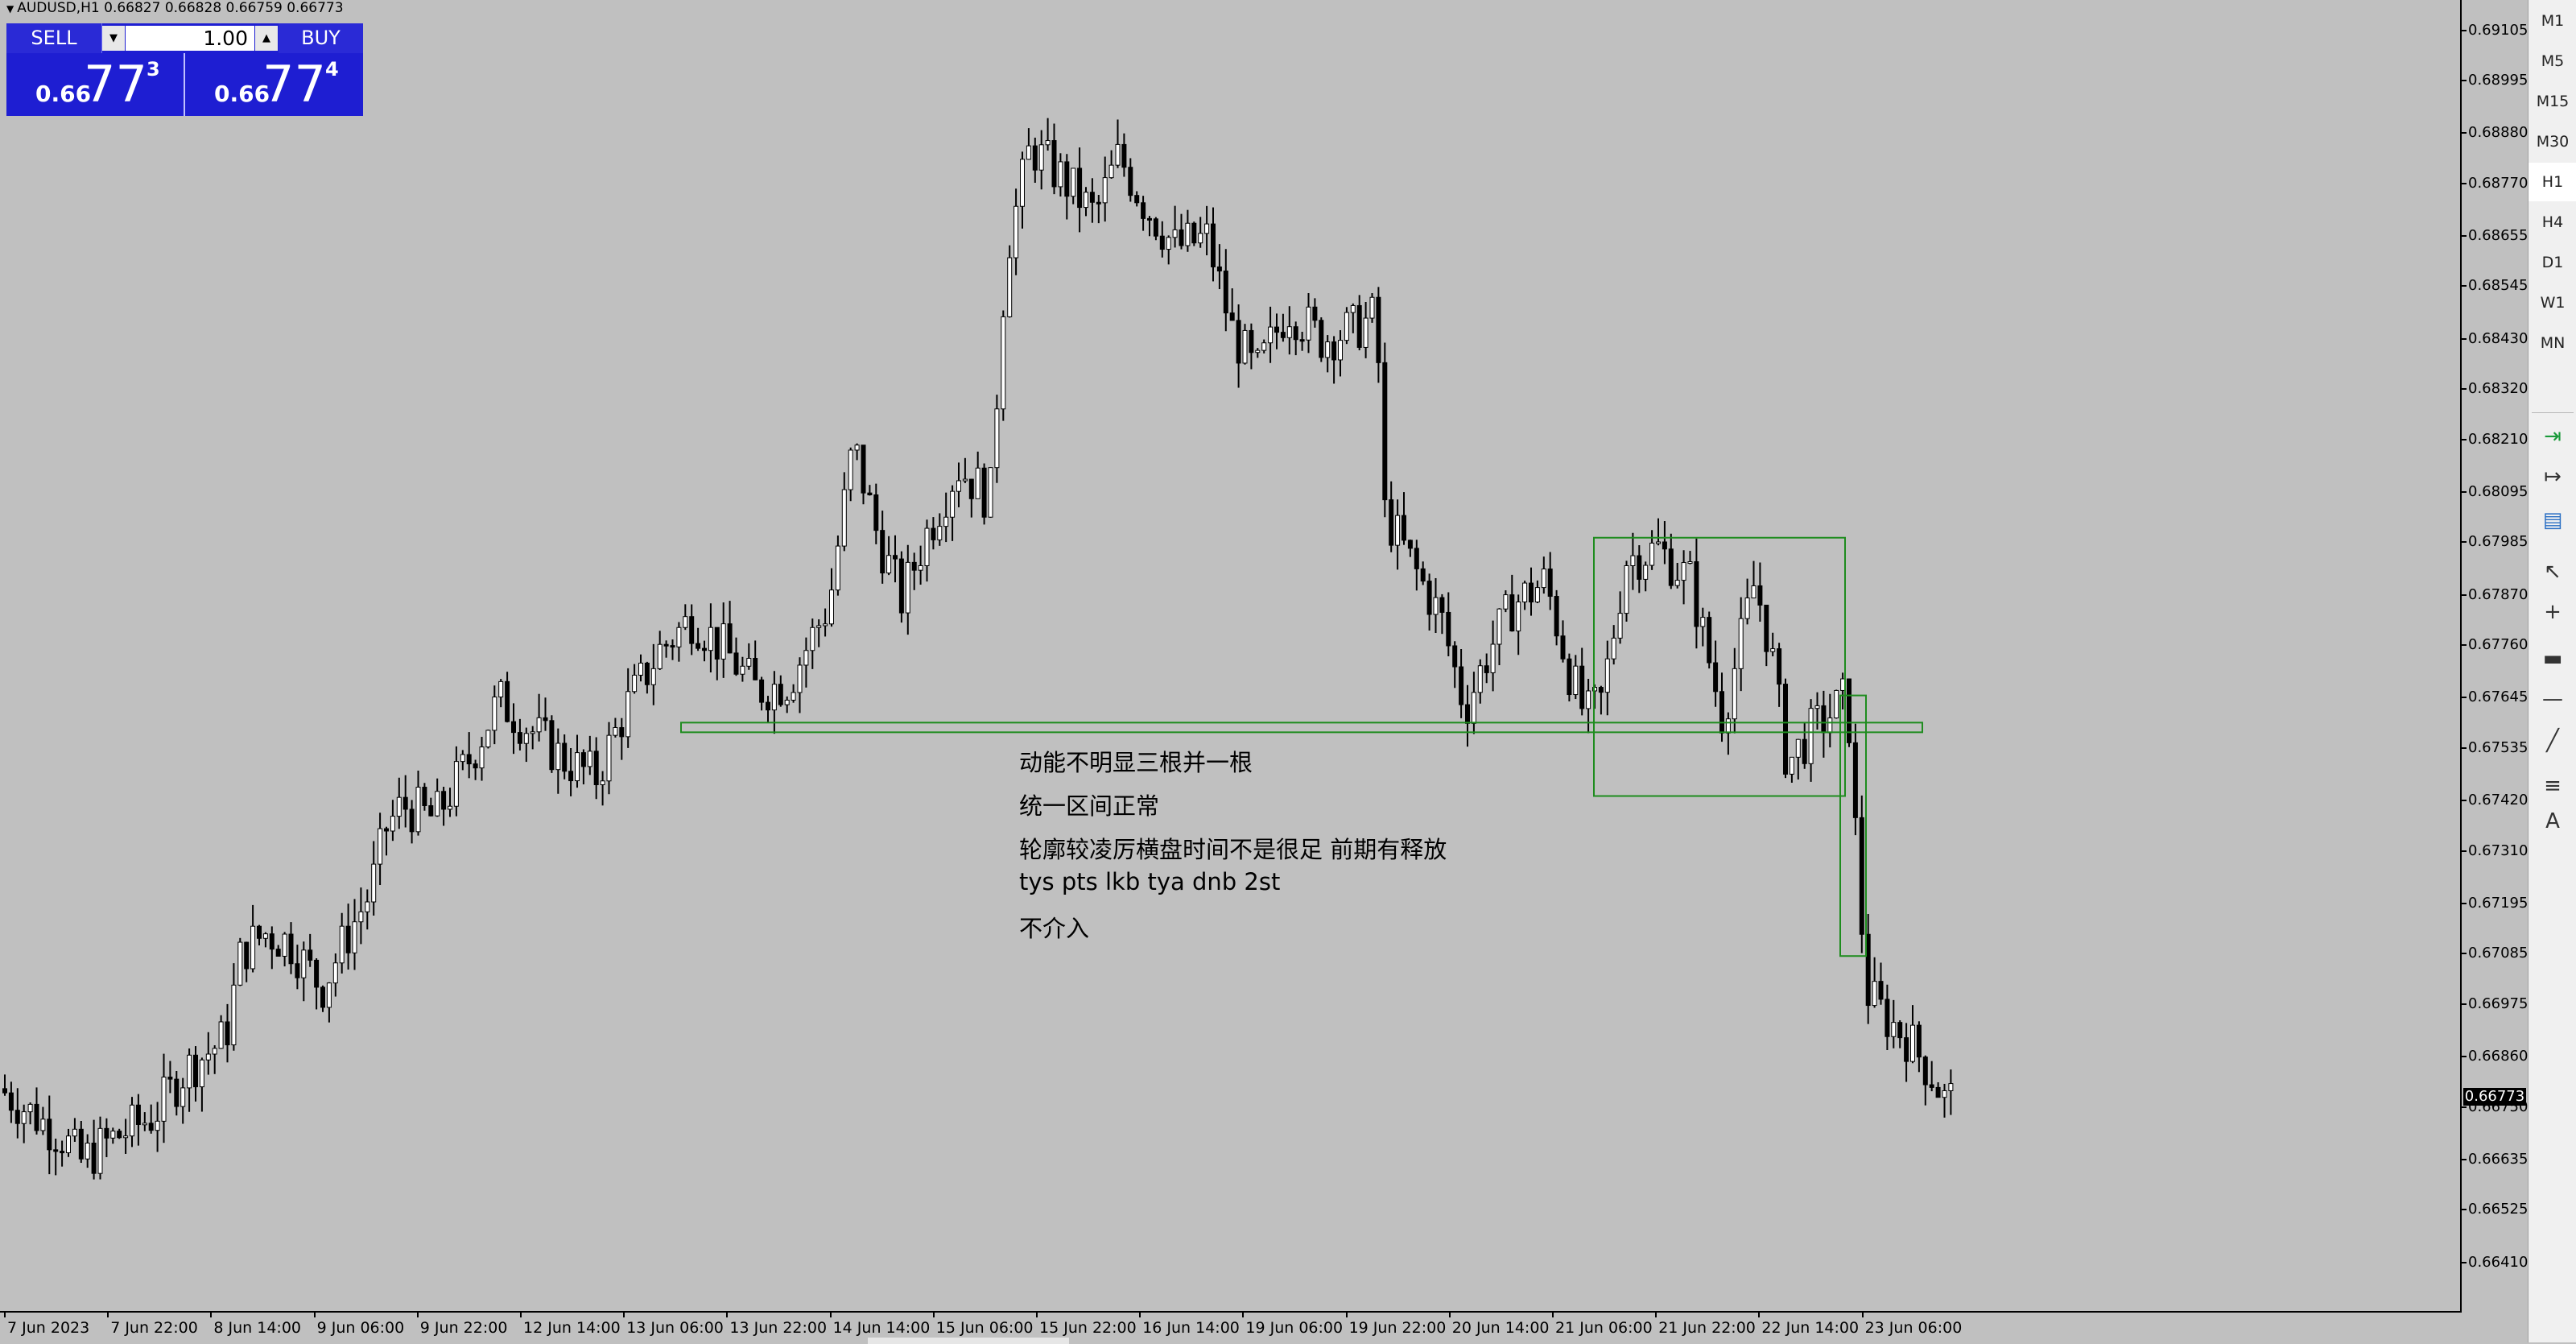 The height and width of the screenshot is (1344, 2576). I want to click on buy-button: BUY, so click(321, 38).